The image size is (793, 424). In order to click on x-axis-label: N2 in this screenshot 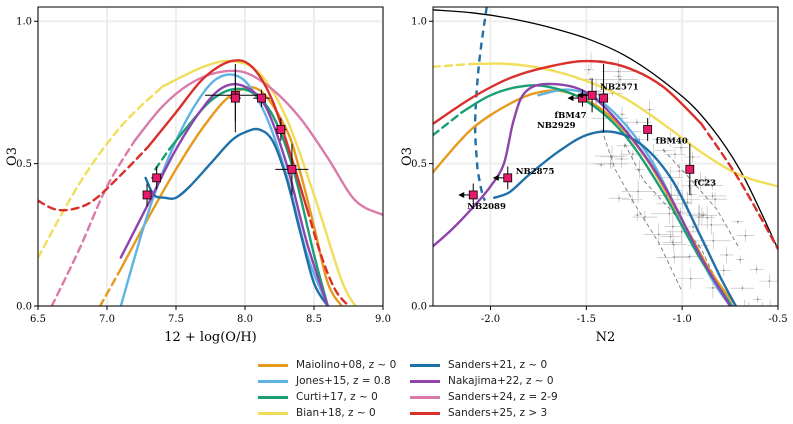, I will do `click(606, 337)`.